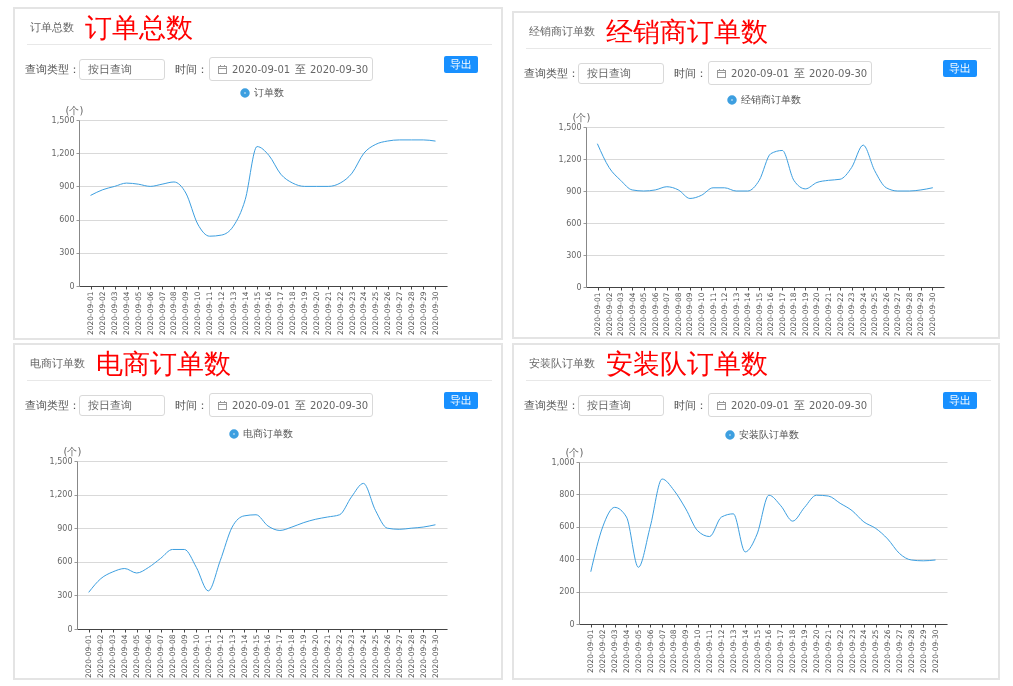  What do you see at coordinates (269, 92) in the screenshot?
I see `legend-label: 订单数` at bounding box center [269, 92].